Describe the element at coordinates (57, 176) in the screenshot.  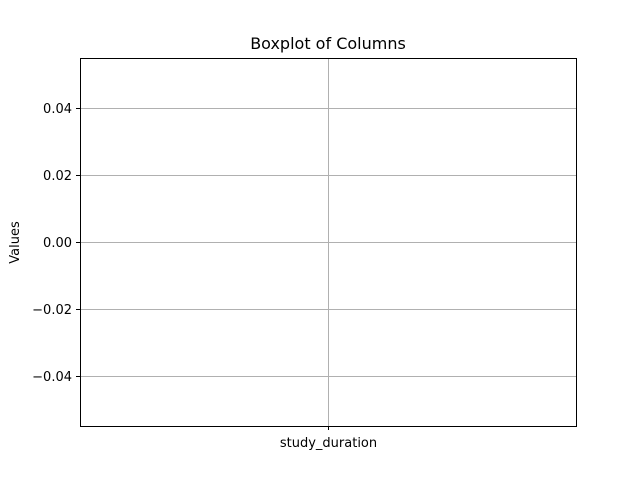
I see `y-tick-label: 0.02` at that location.